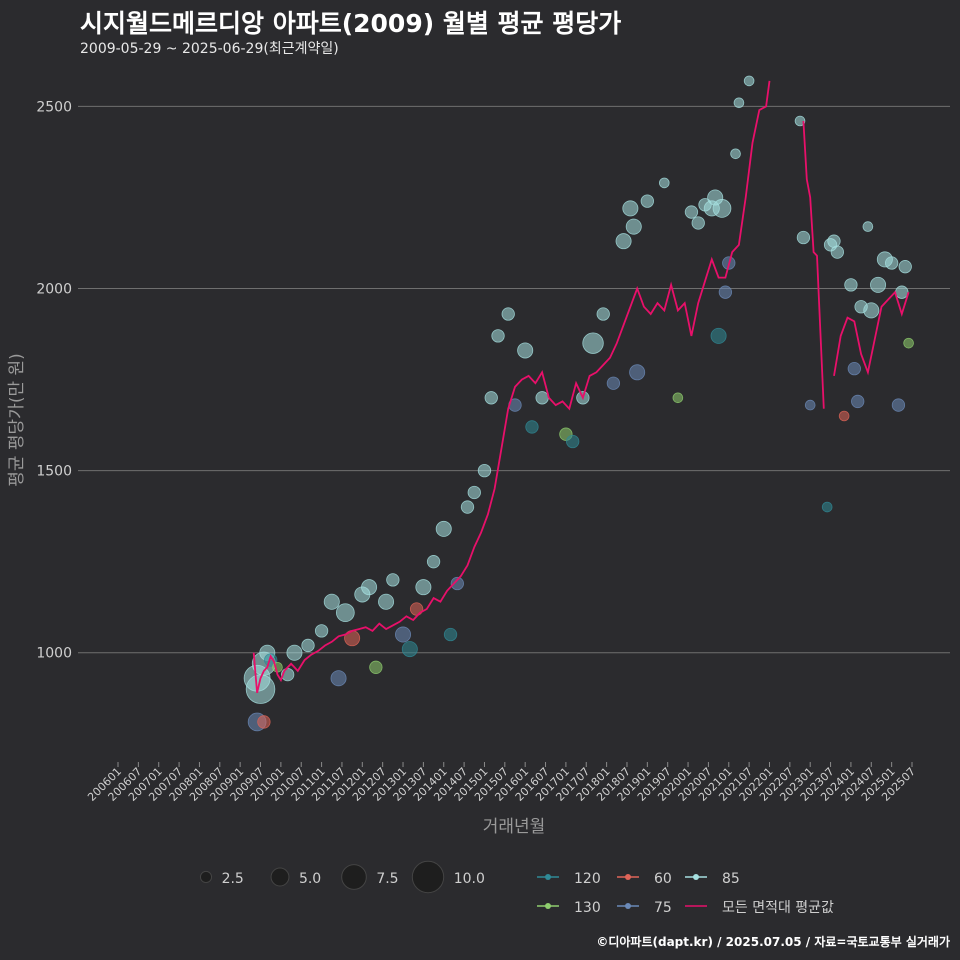  Describe the element at coordinates (310, 879) in the screenshot. I see `size-legend-label: 5.0` at that location.